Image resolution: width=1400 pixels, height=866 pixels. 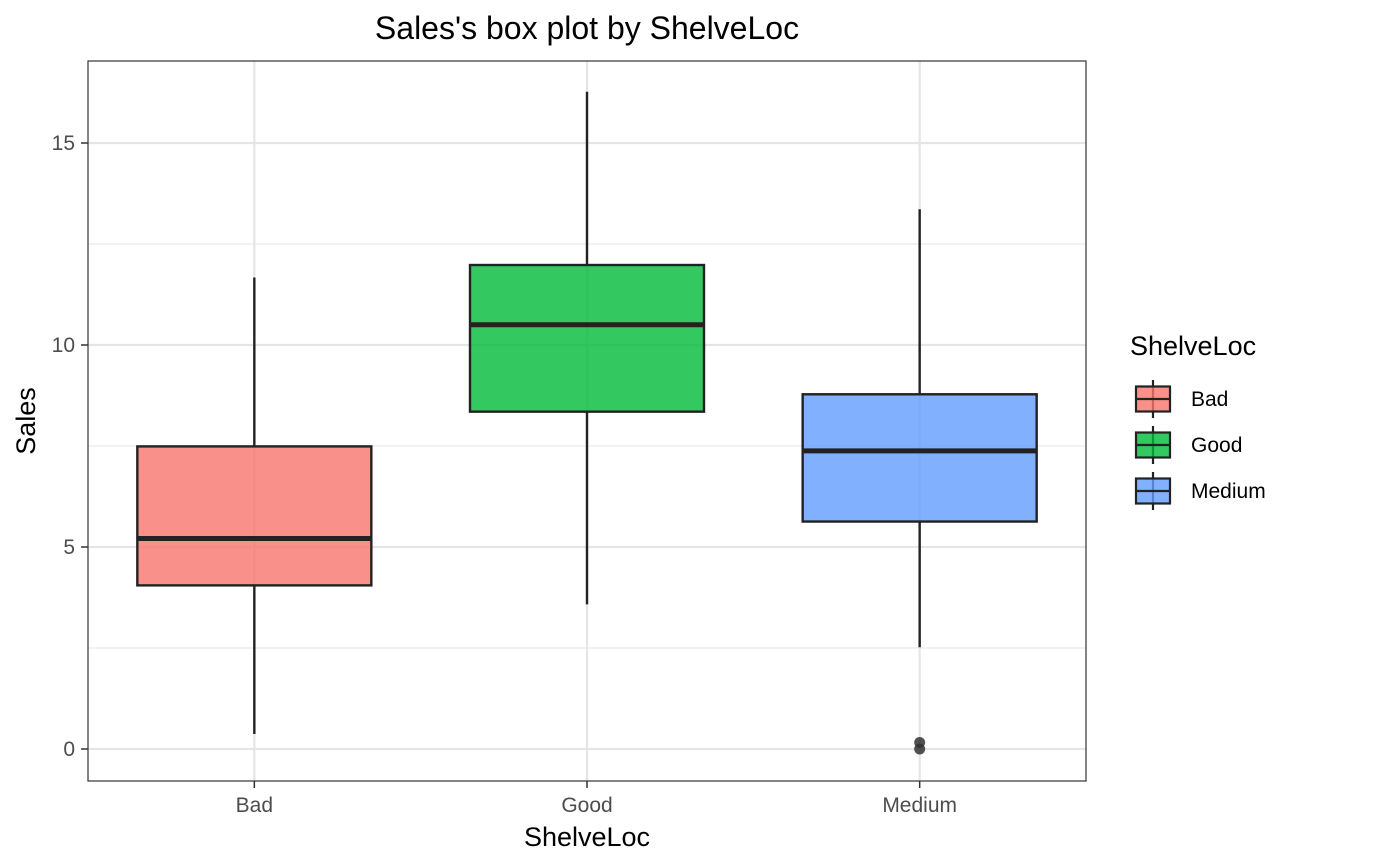 I want to click on legend-item-bad: Bad, so click(x=1181, y=399).